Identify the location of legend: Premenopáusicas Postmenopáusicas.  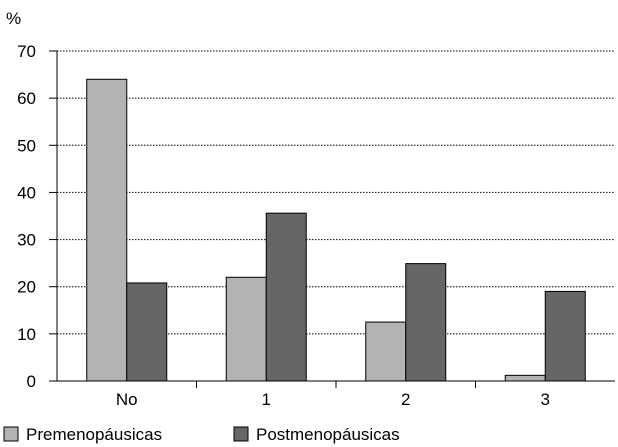
(201, 434).